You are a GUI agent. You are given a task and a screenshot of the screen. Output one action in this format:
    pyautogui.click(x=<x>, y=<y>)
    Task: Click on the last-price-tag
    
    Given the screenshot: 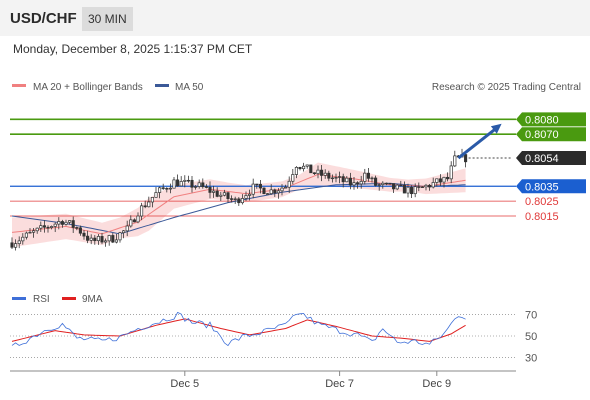 What is the action you would take?
    pyautogui.click(x=551, y=158)
    